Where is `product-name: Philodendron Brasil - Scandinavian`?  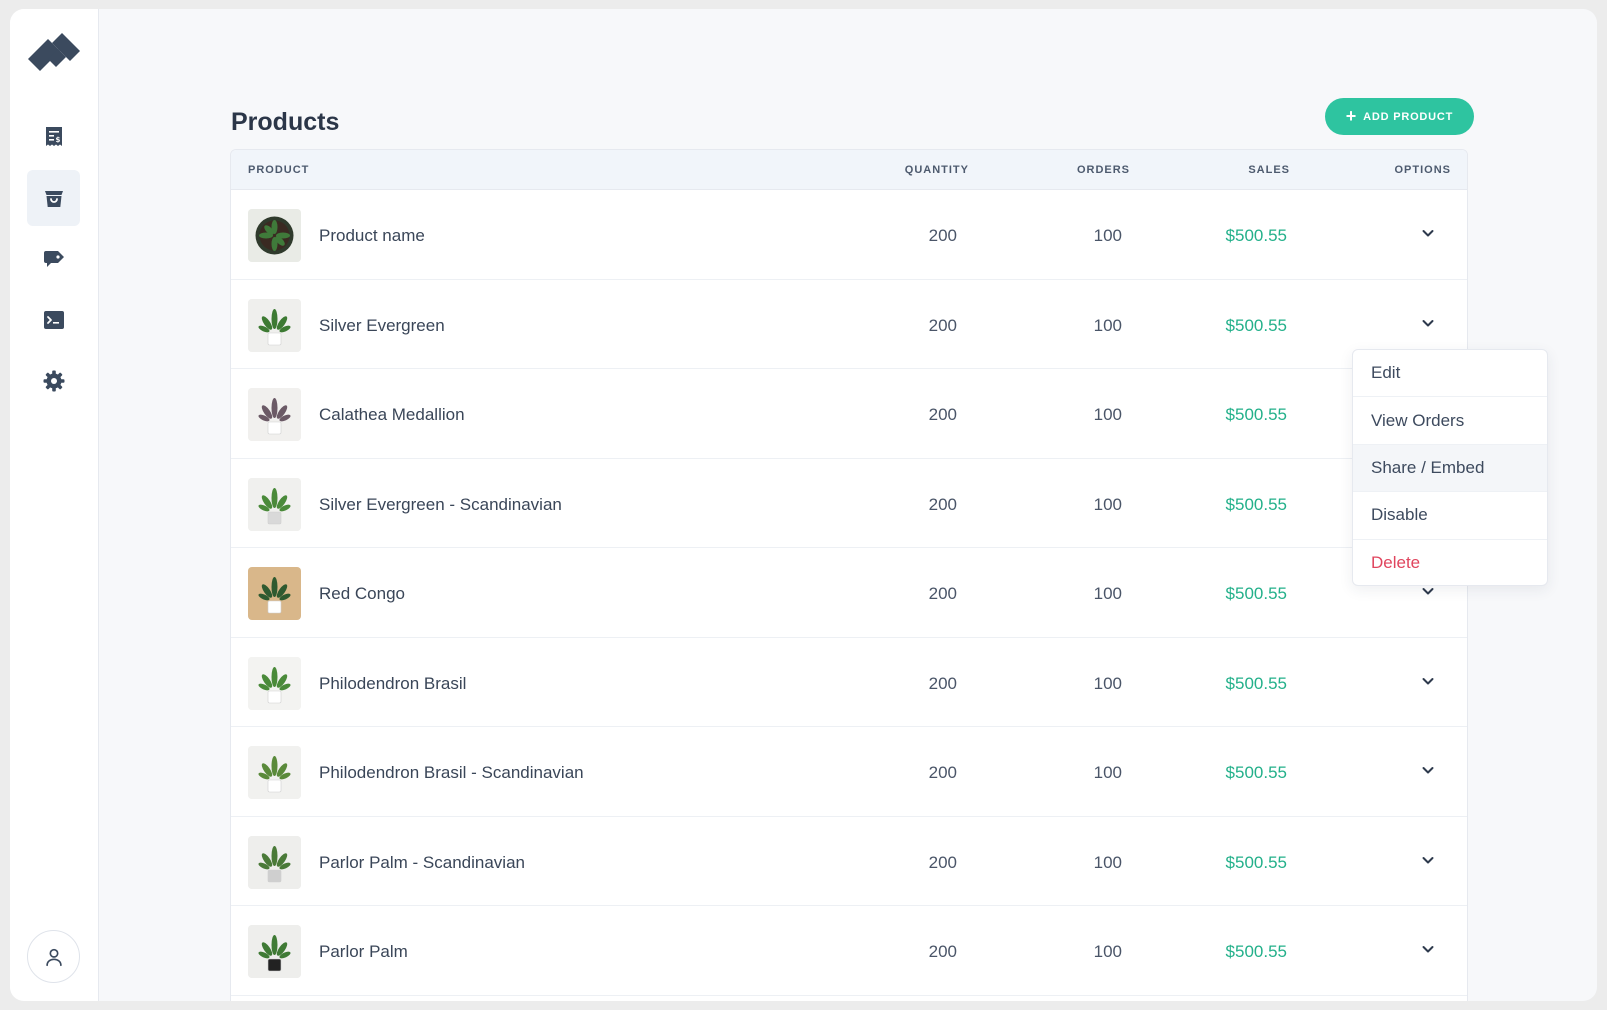 product-name: Philodendron Brasil - Scandinavian is located at coordinates (451, 772).